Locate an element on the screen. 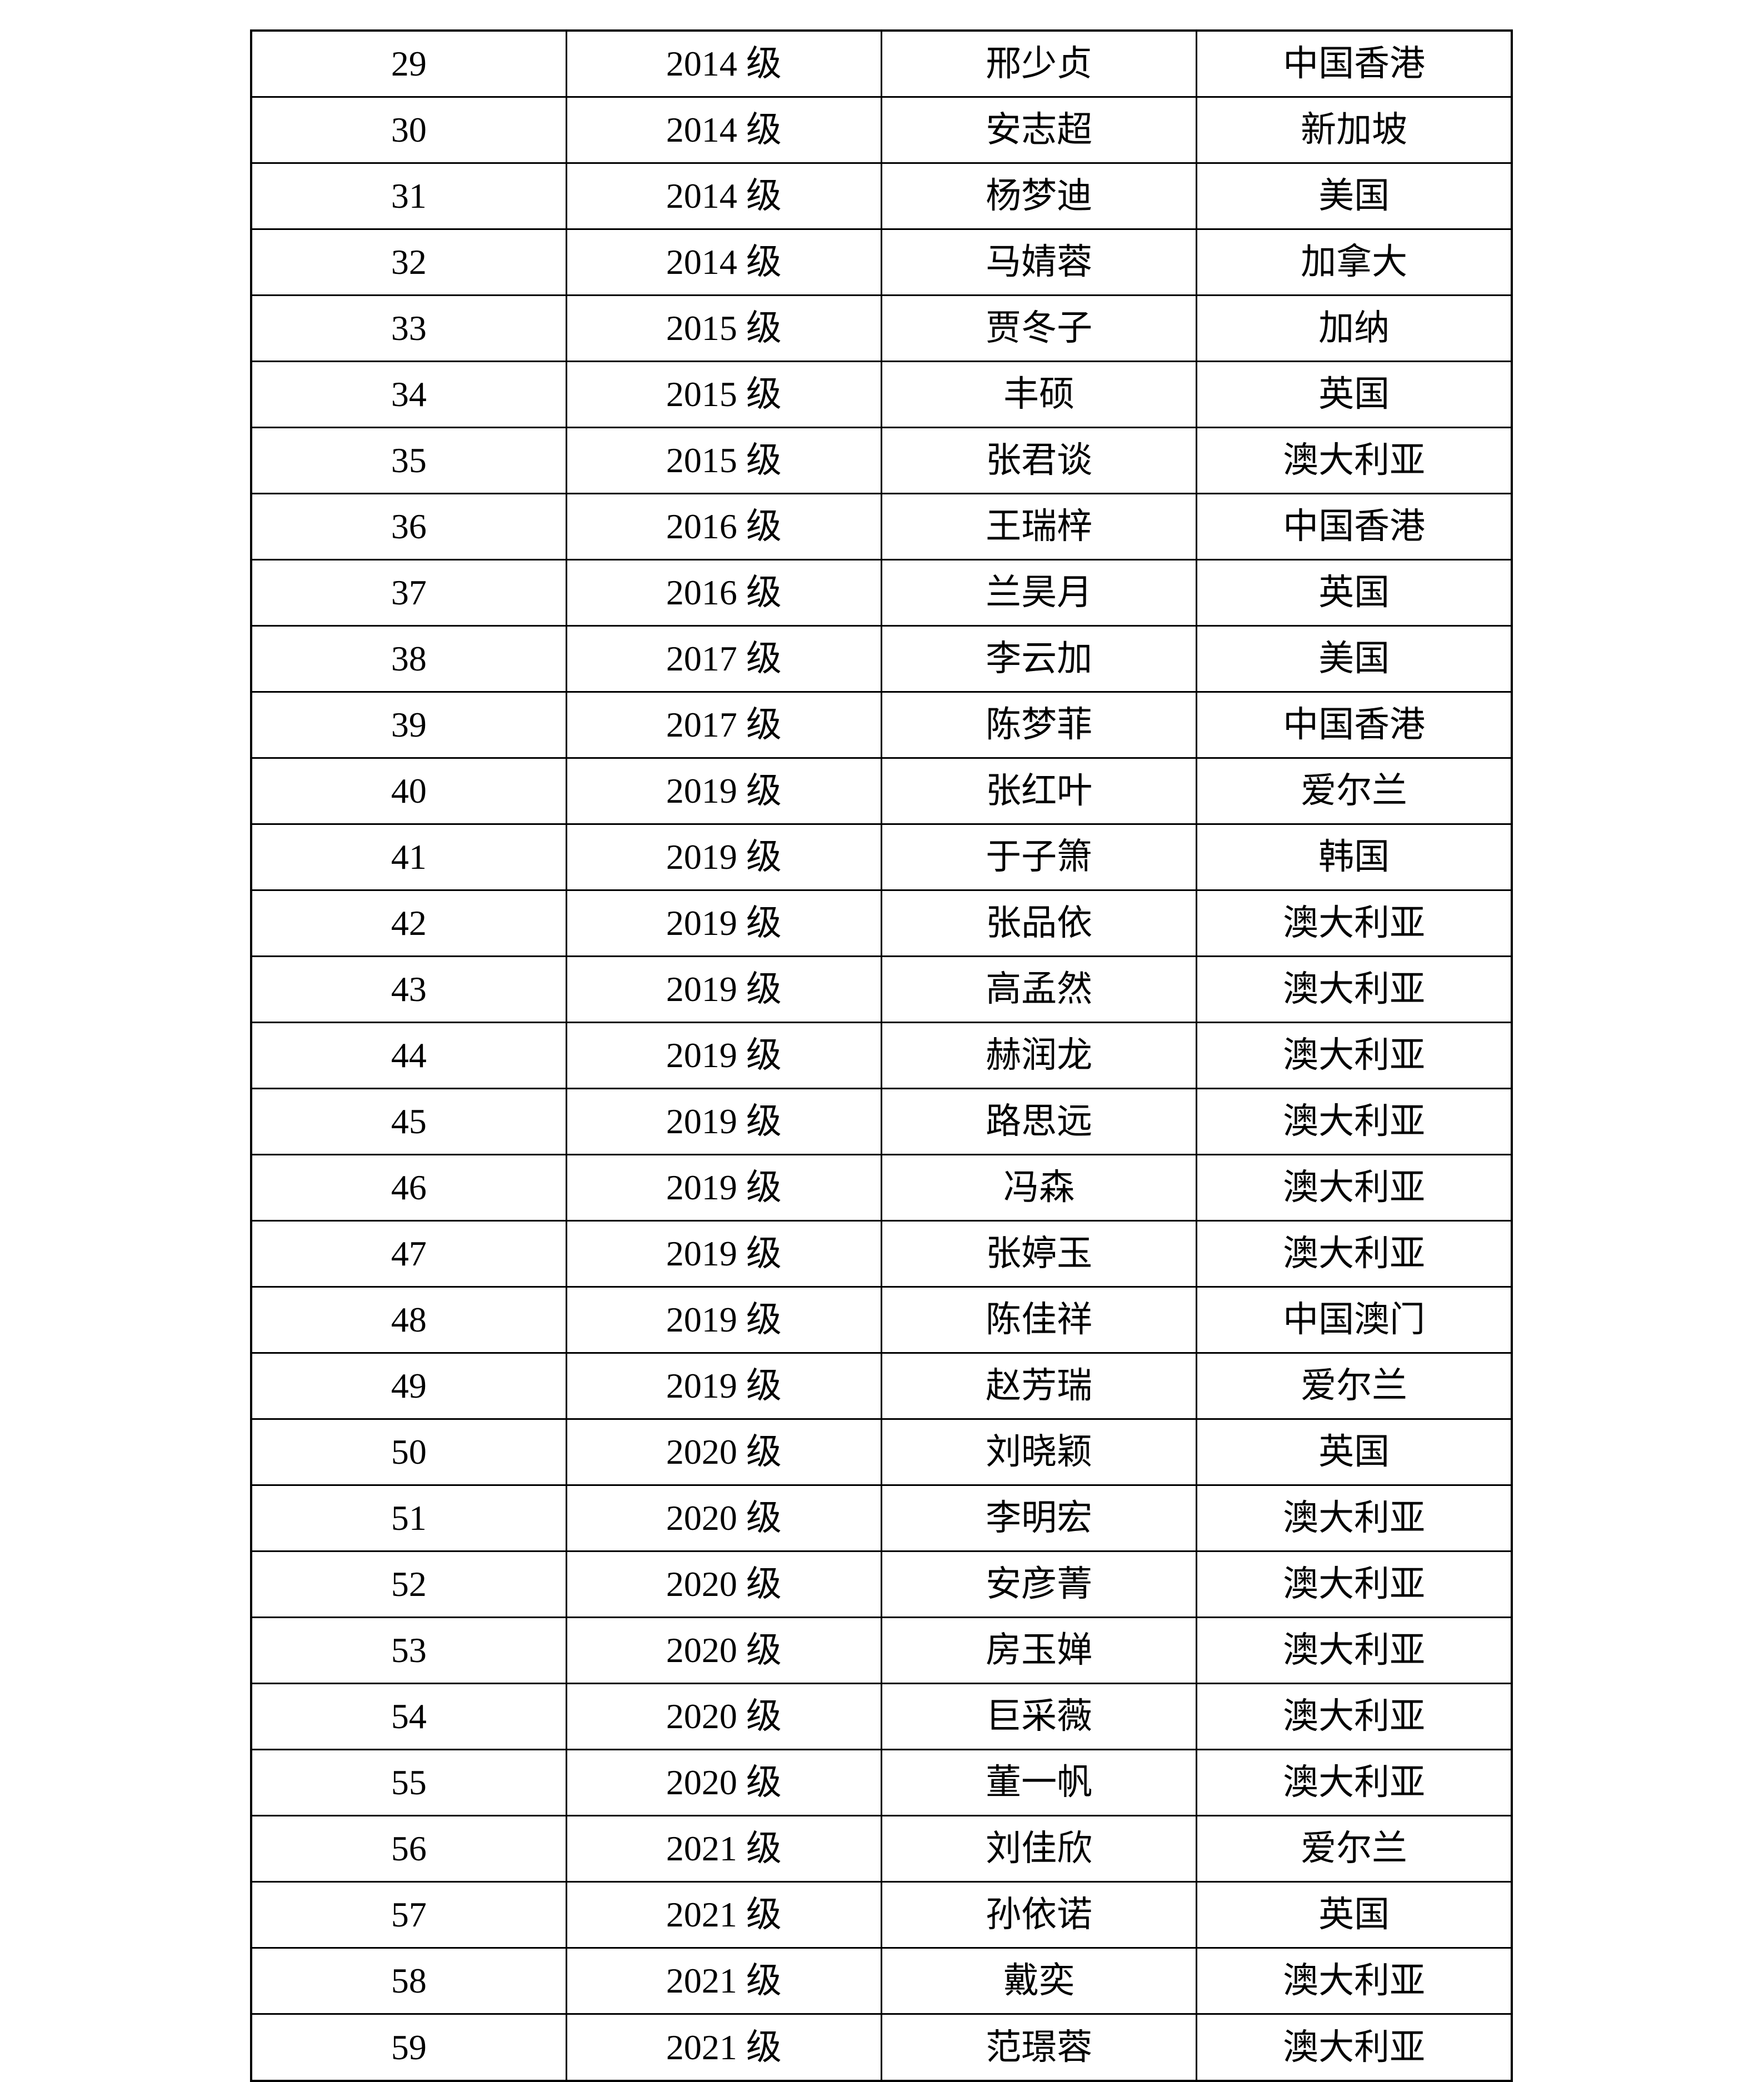 The height and width of the screenshot is (2082, 1764). table-row: 56 2021 级 刘佳欣 爱尔兰 is located at coordinates (881, 1849).